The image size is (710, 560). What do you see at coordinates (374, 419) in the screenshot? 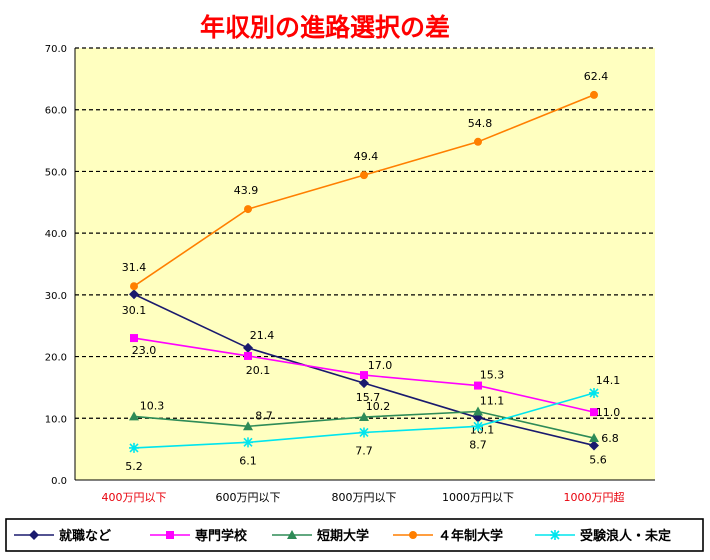
I see `series-2: 10.3 8.7 10.2 11.1 6.8` at bounding box center [374, 419].